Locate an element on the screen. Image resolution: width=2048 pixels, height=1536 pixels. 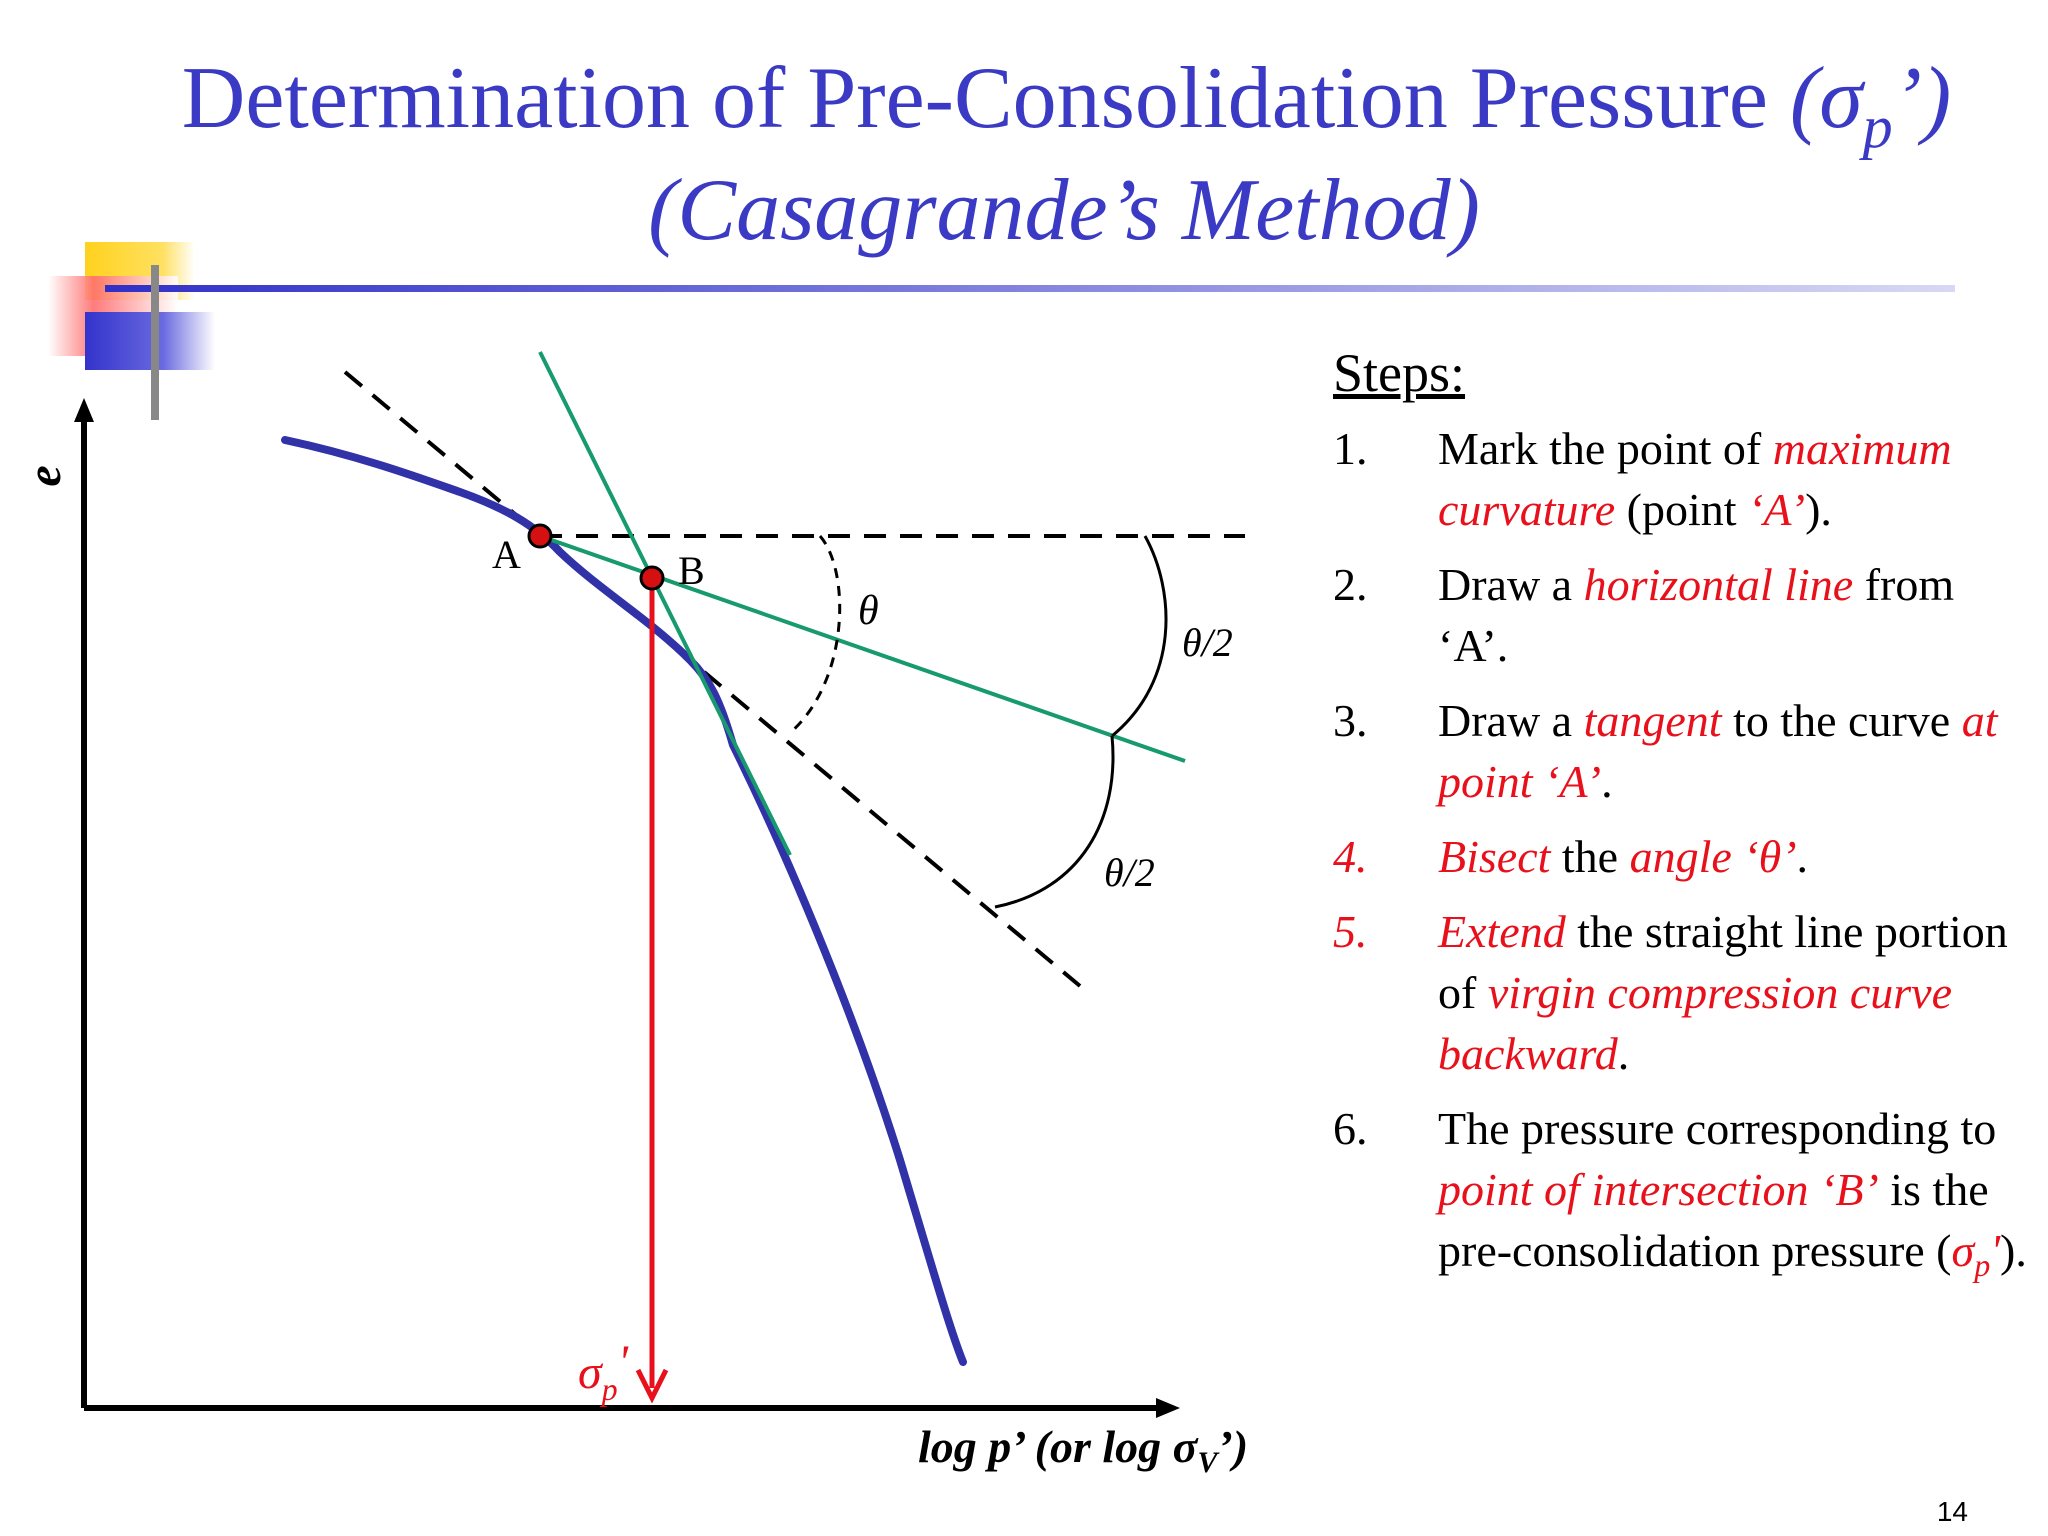
corner-decoration is located at coordinates (1001, 331).